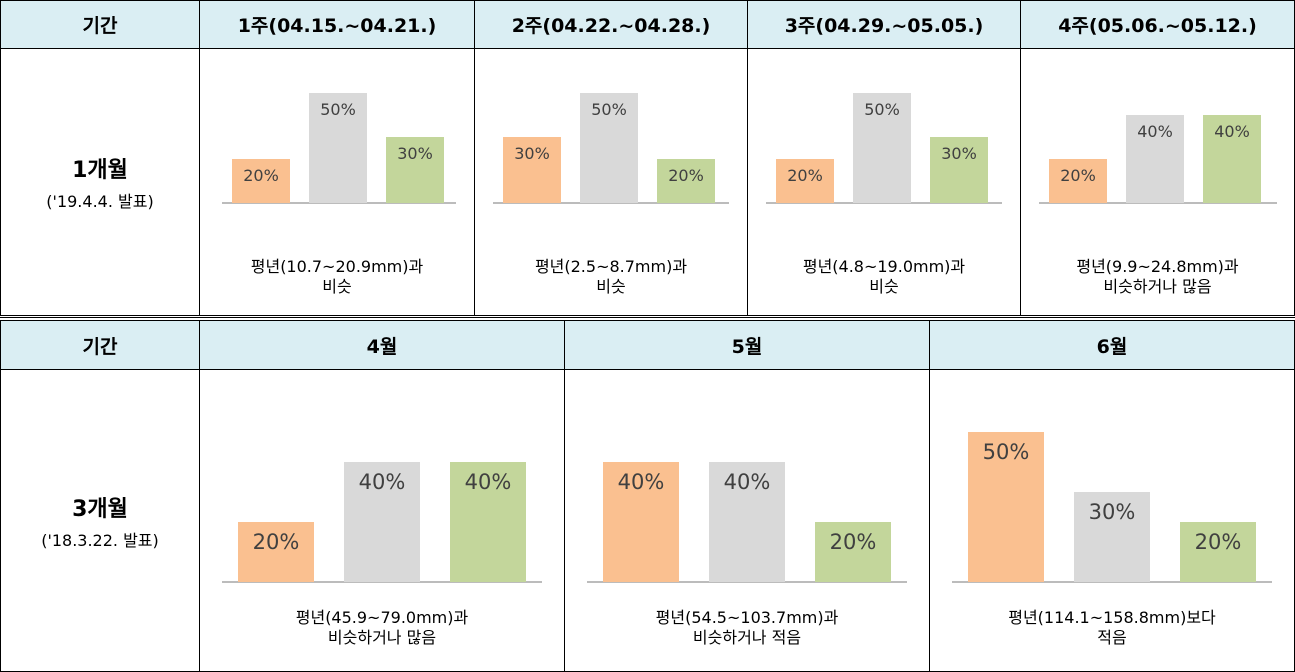  I want to click on top-week3-label: 3주(04.29.~05.05.), so click(884, 26).